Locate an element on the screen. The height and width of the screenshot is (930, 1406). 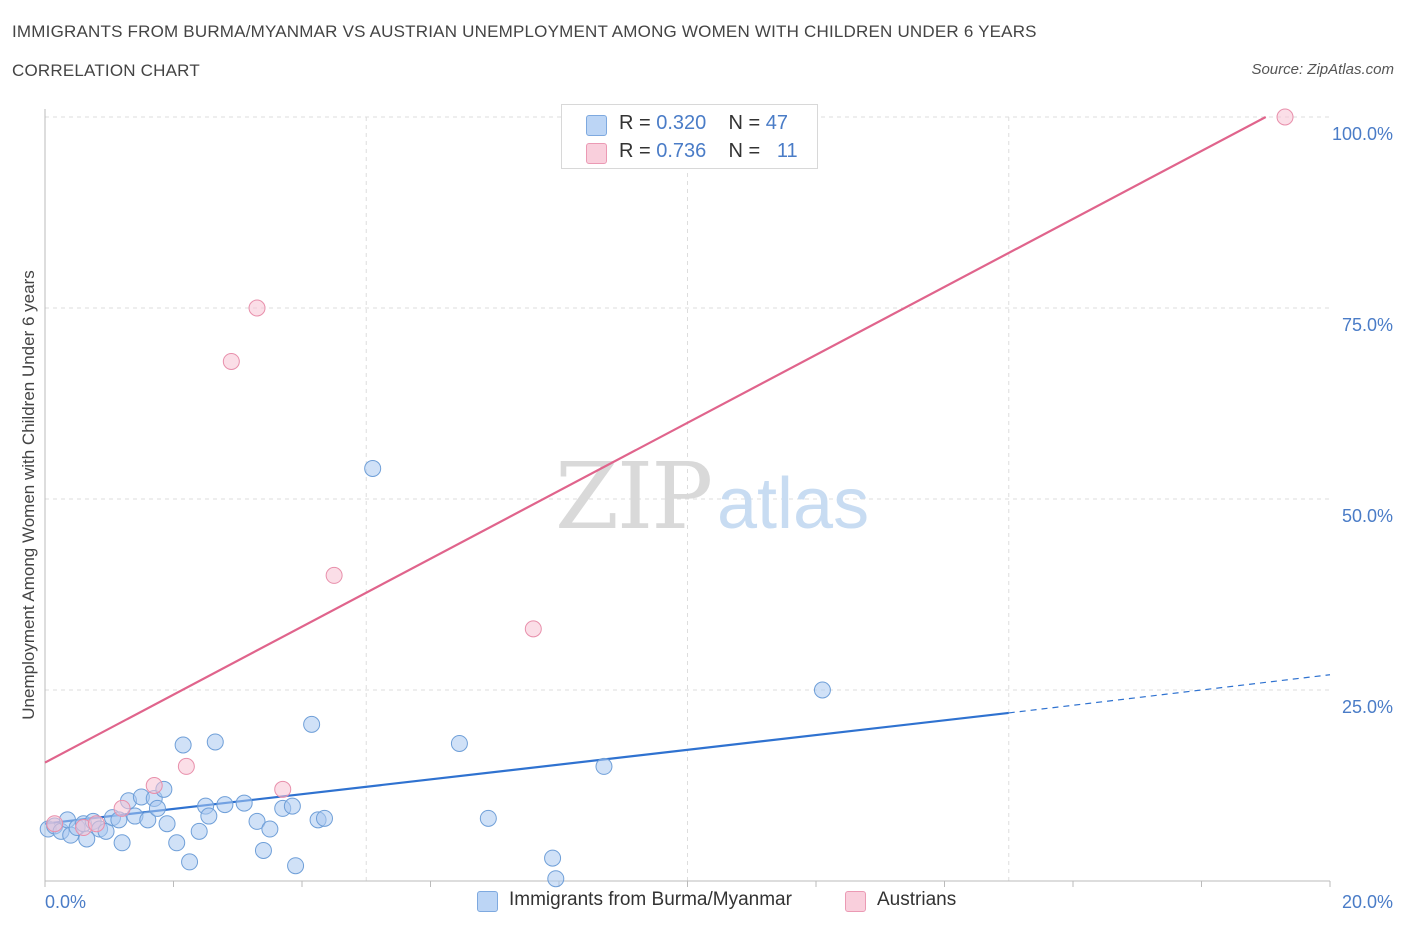
legend-swatch-burma is located at coordinates (596, 125).